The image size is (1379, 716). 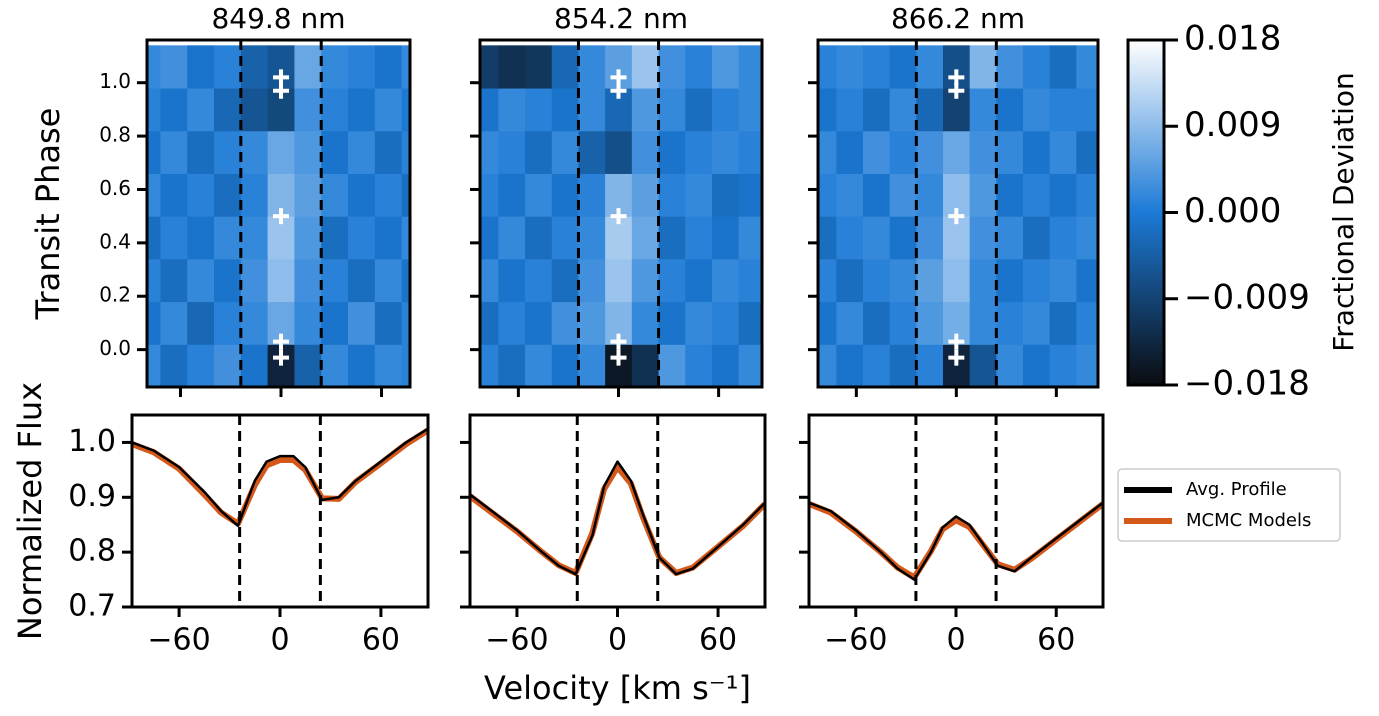 What do you see at coordinates (617, 688) in the screenshot?
I see `x-axis-label: Velocity [km s⁻¹]` at bounding box center [617, 688].